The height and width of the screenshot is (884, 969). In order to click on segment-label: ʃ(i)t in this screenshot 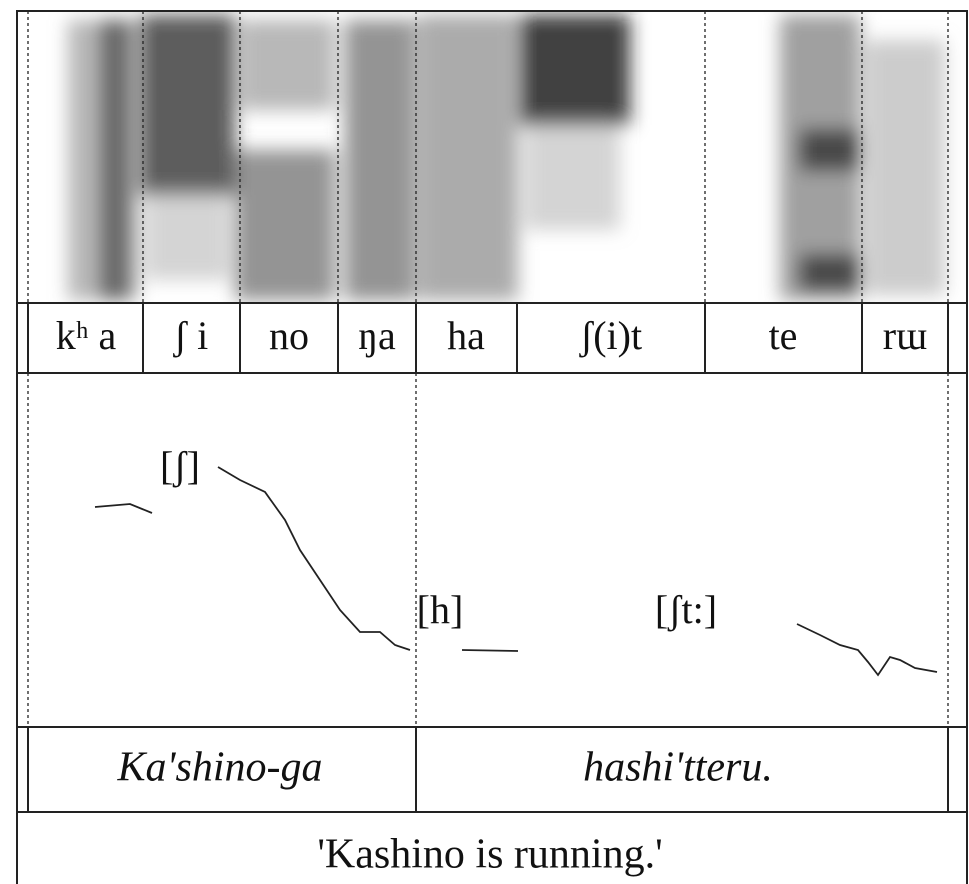, I will do `click(610, 335)`.